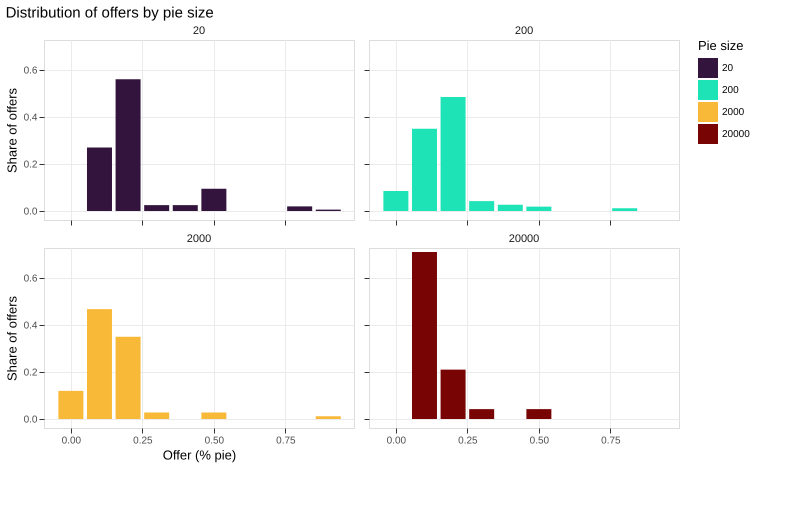  Describe the element at coordinates (733, 112) in the screenshot. I see `legend-label: 2000` at that location.